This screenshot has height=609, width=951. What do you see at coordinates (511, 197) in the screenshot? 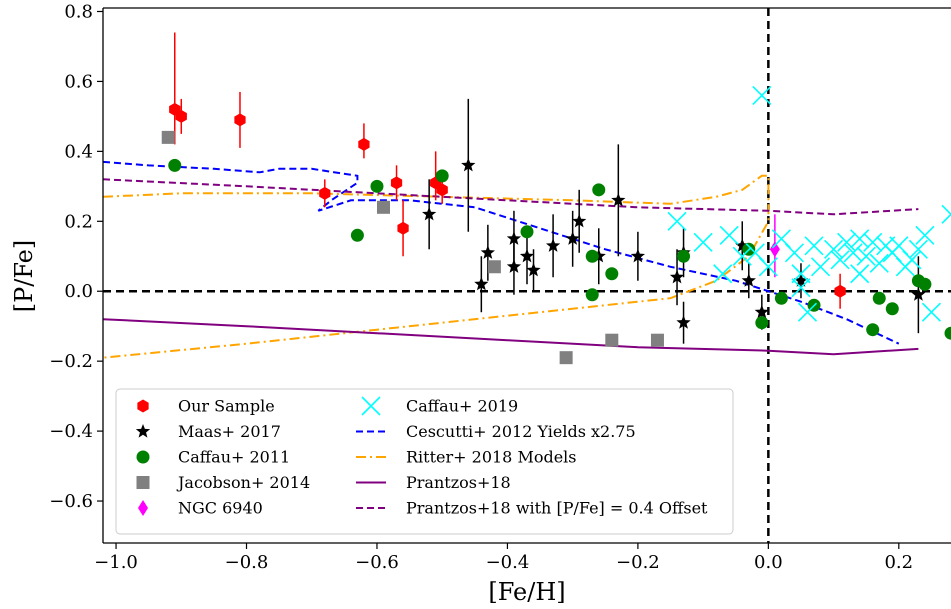
I see `model-line-prantzos-18-with-p-fe-0-4-offset` at bounding box center [511, 197].